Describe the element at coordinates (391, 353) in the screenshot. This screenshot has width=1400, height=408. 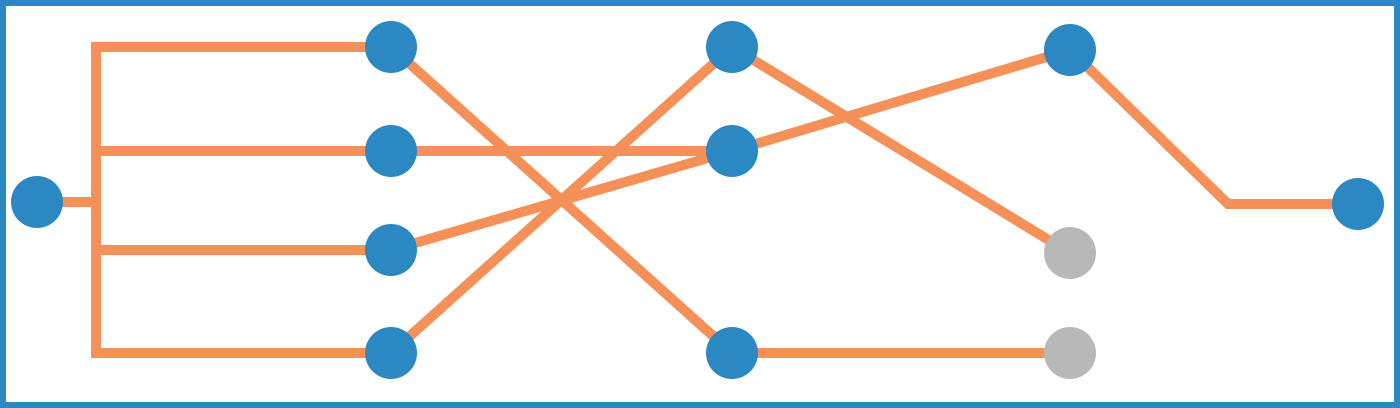
I see `node-layer1-d` at that location.